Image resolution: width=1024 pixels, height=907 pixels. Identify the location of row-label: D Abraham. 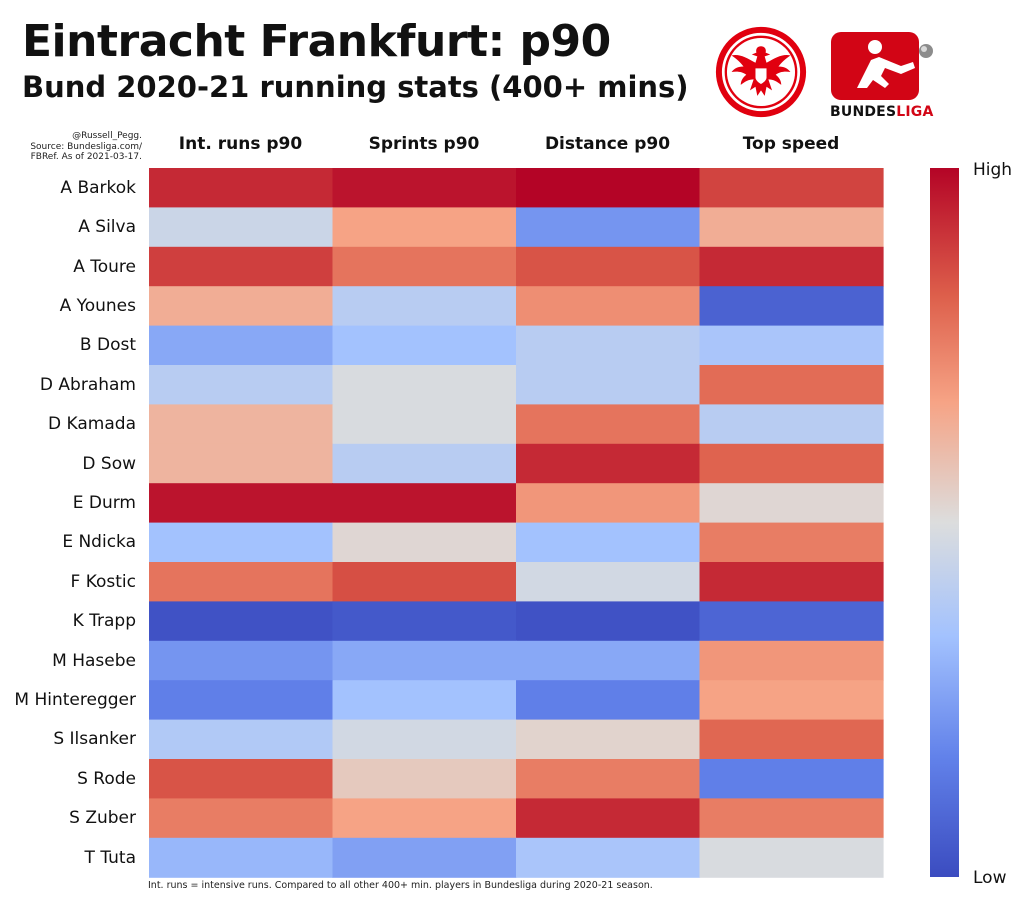
(87, 384).